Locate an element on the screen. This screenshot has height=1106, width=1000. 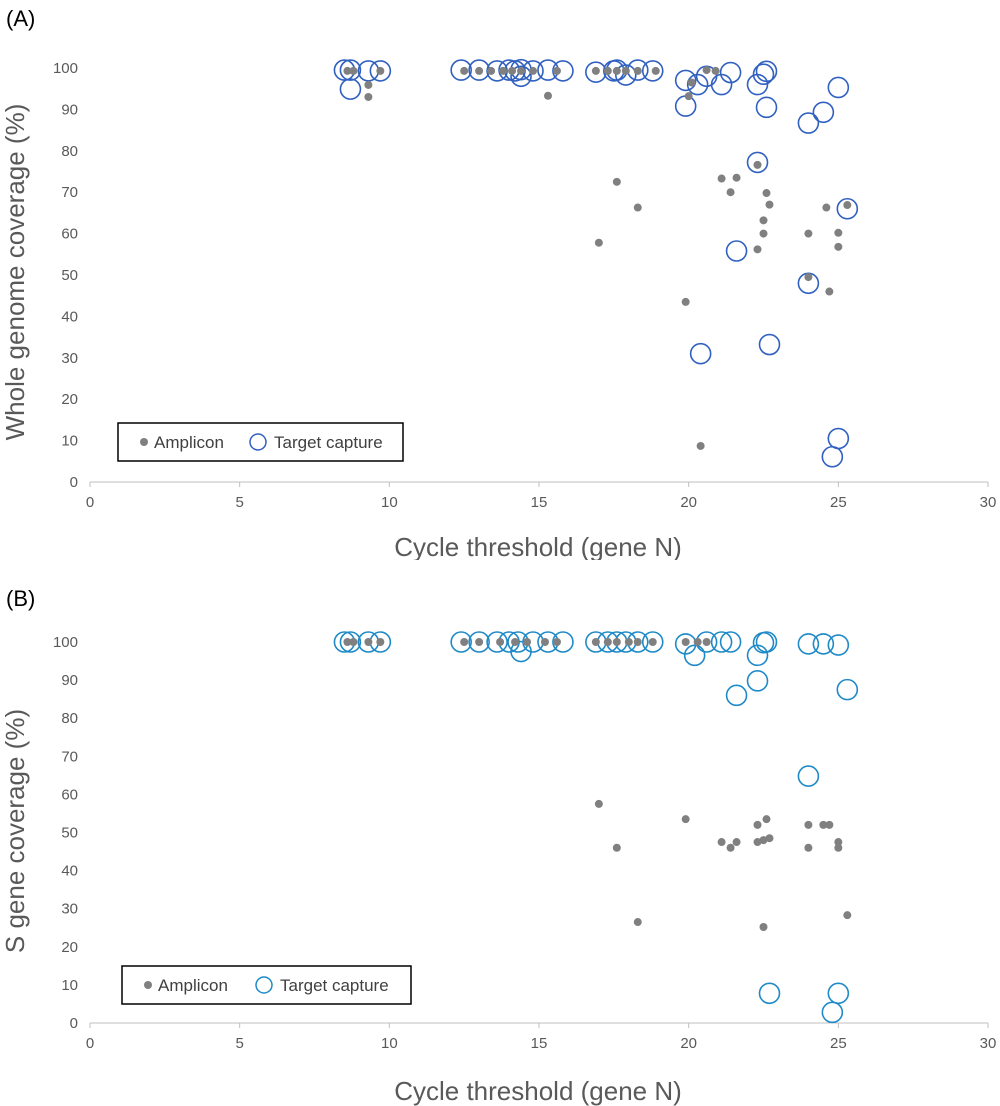
panel-label: (A) is located at coordinates (20, 18).